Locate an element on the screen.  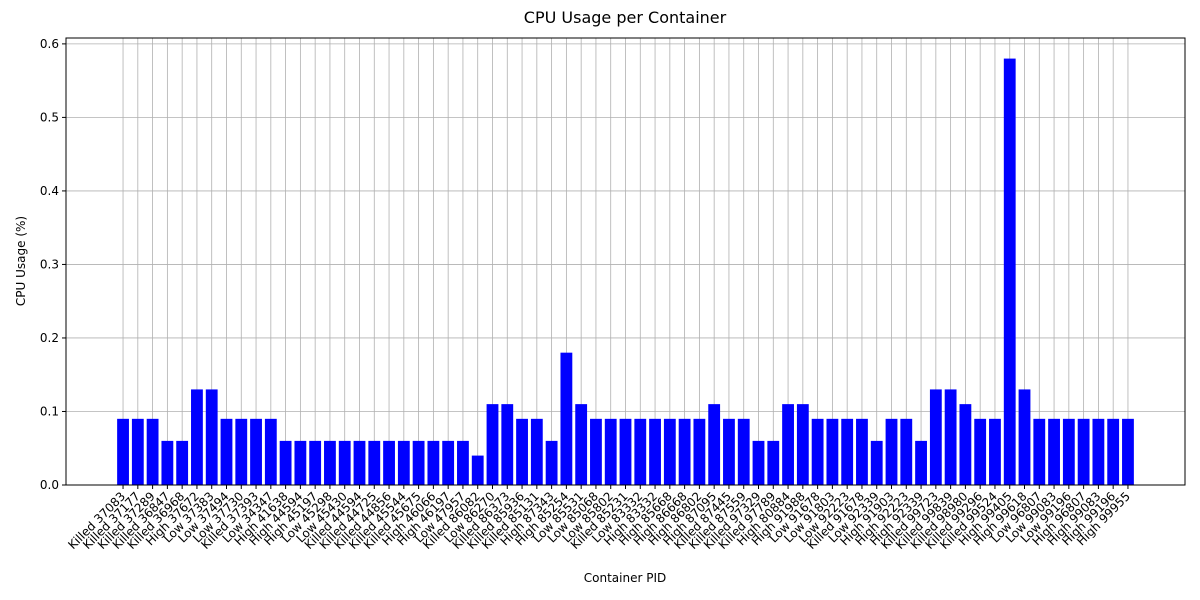
y-tick-label: 0.1 is located at coordinates (49, 411).